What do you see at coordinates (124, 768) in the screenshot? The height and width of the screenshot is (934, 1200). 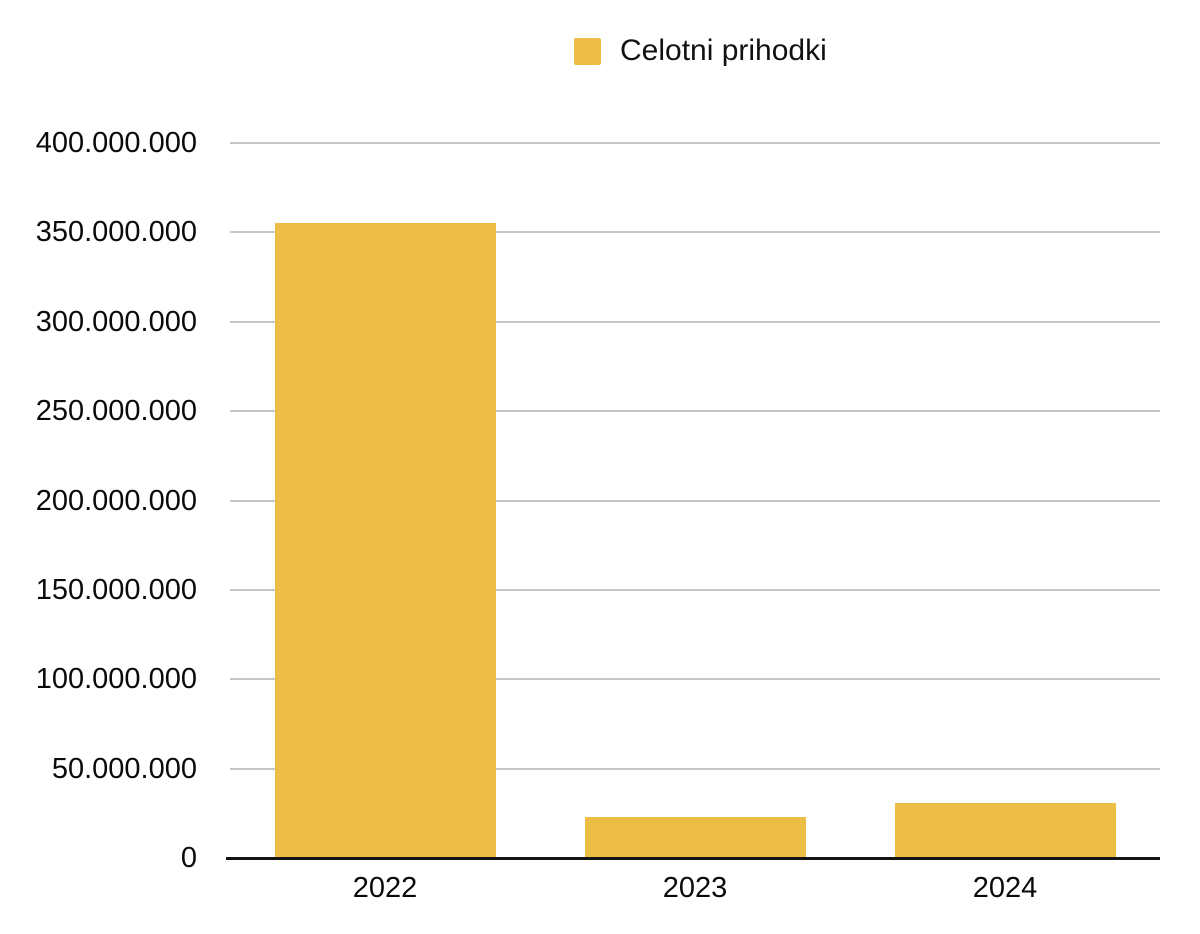 I see `y-axis-tick-label: 50.000.000` at bounding box center [124, 768].